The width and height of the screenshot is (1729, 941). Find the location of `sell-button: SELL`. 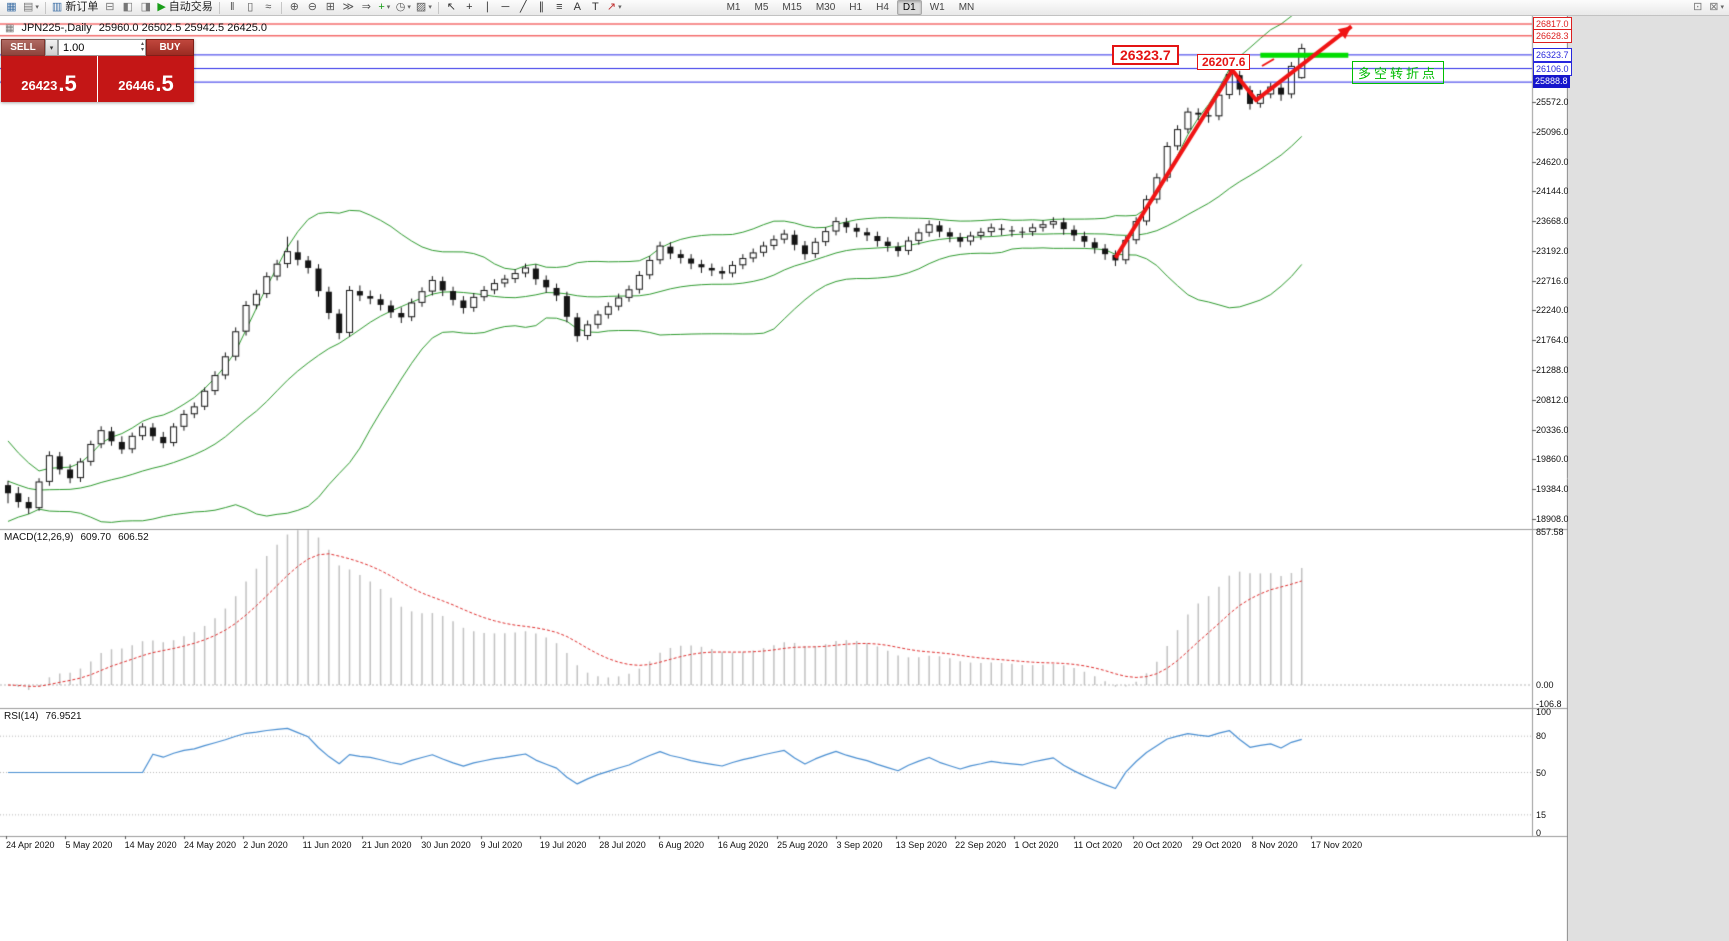

sell-button: SELL is located at coordinates (23, 47).